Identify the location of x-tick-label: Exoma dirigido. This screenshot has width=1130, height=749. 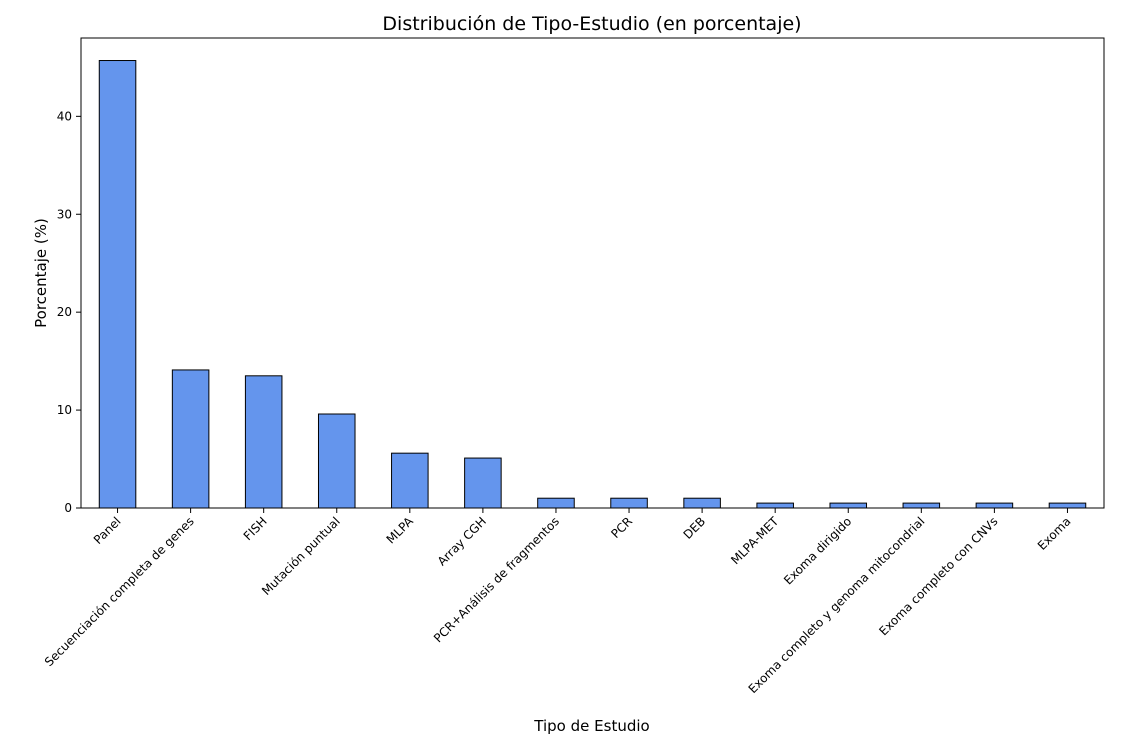
(817, 550).